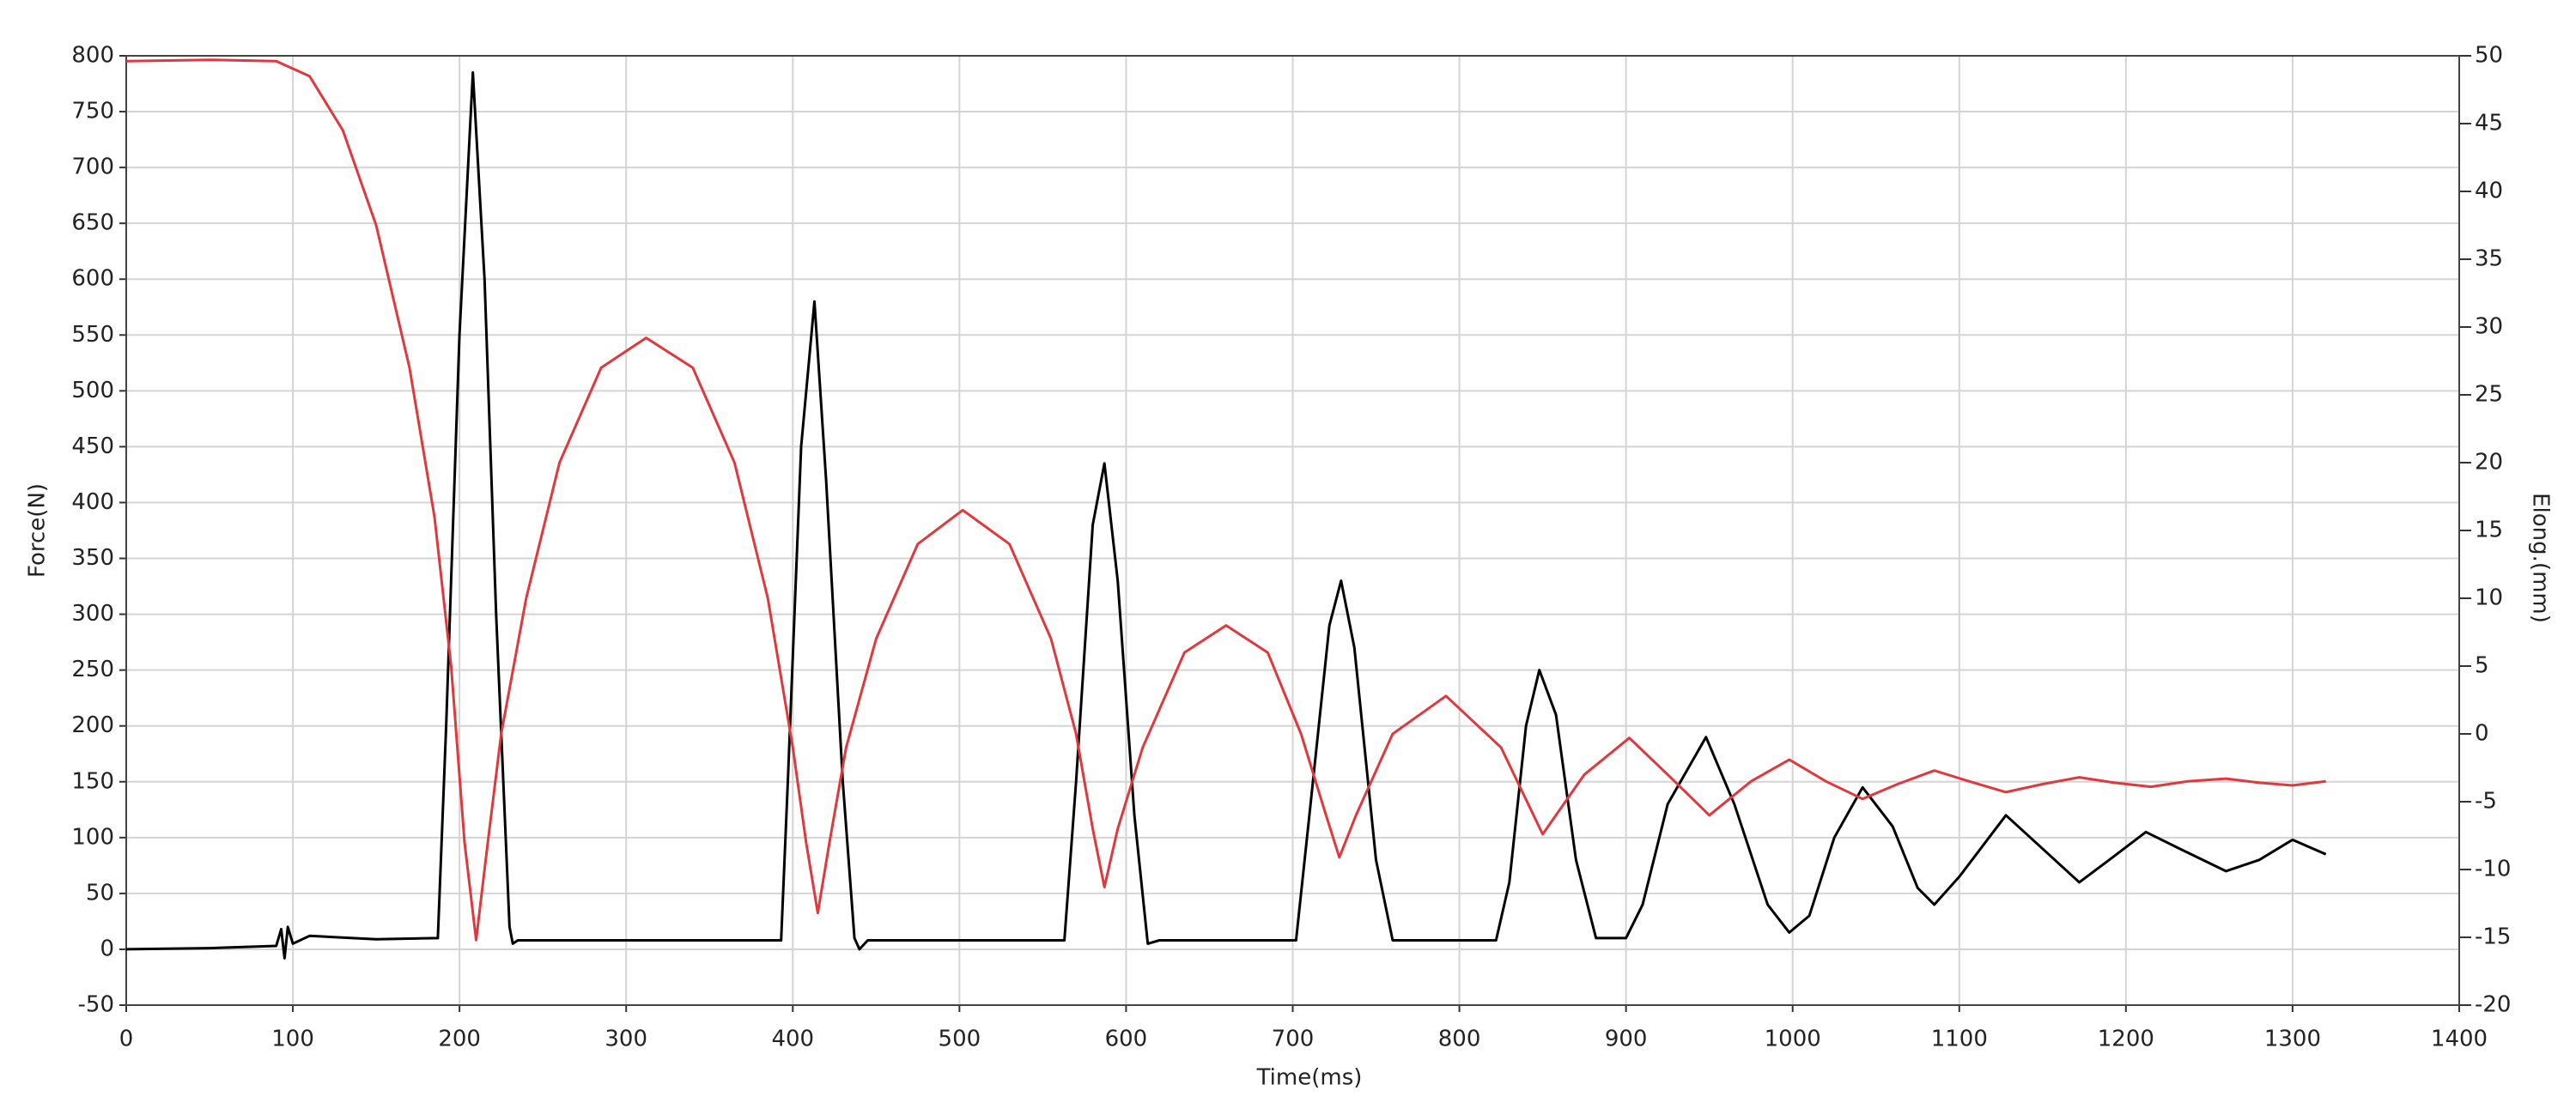 The height and width of the screenshot is (1115, 2576). I want to click on y-tick-label: 700, so click(93, 167).